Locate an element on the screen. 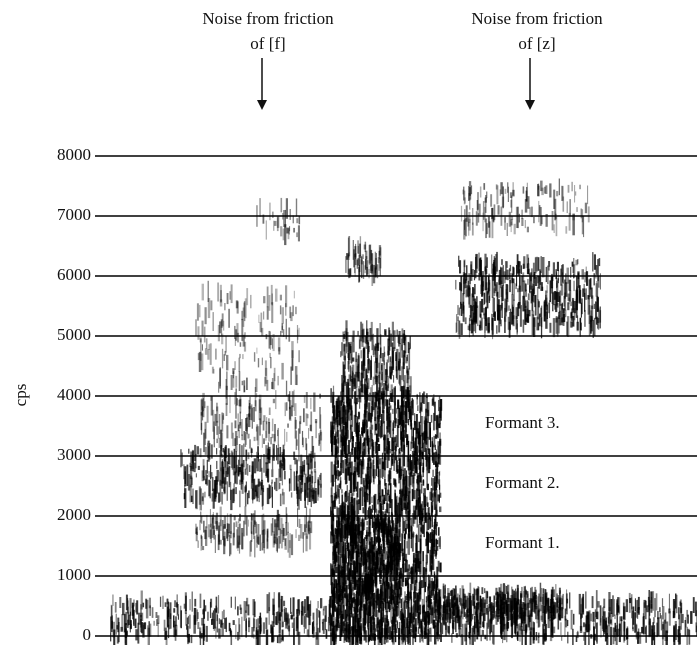 This screenshot has height=645, width=697. label-background is located at coordinates (528, 544).